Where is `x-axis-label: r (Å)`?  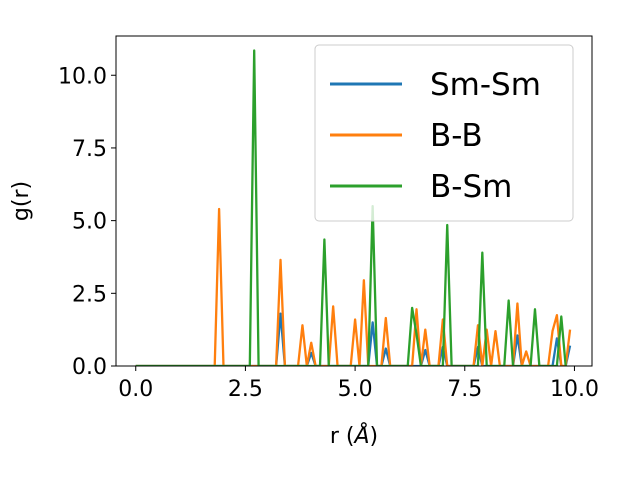
x-axis-label: r (Å) is located at coordinates (354, 435).